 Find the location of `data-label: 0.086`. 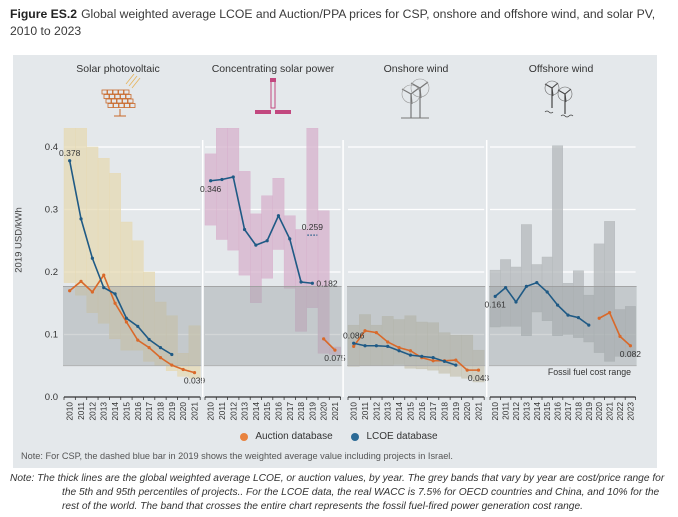

data-label: 0.086 is located at coordinates (354, 335).